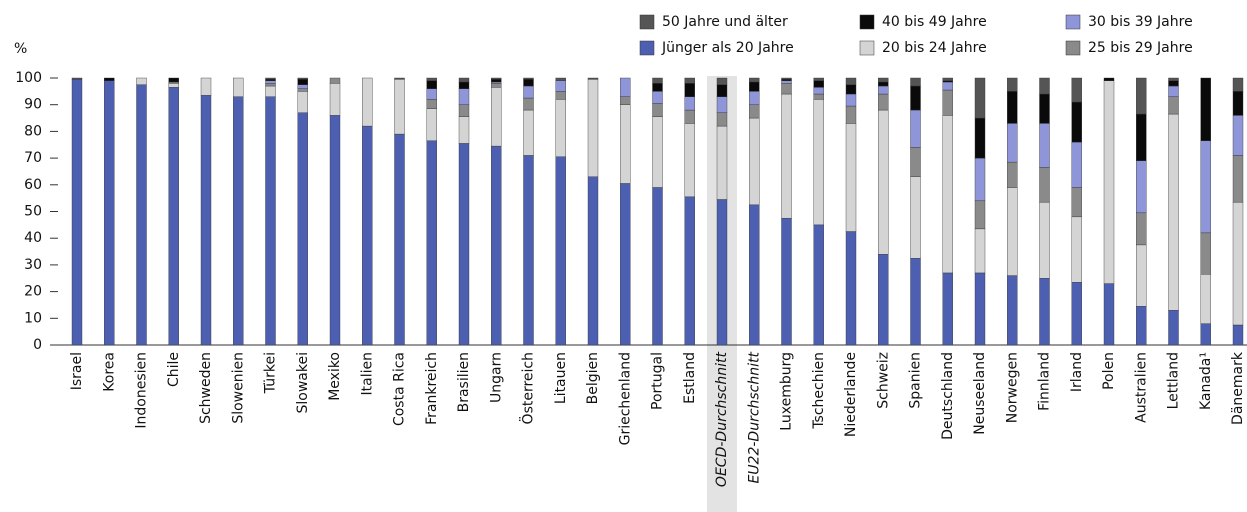  I want to click on x-tick-label: Luxemburg, so click(787, 391).